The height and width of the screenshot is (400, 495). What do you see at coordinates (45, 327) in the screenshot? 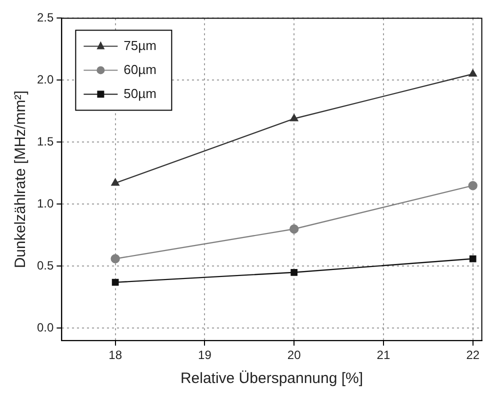
I see `y-tick-label: 0.0` at bounding box center [45, 327].